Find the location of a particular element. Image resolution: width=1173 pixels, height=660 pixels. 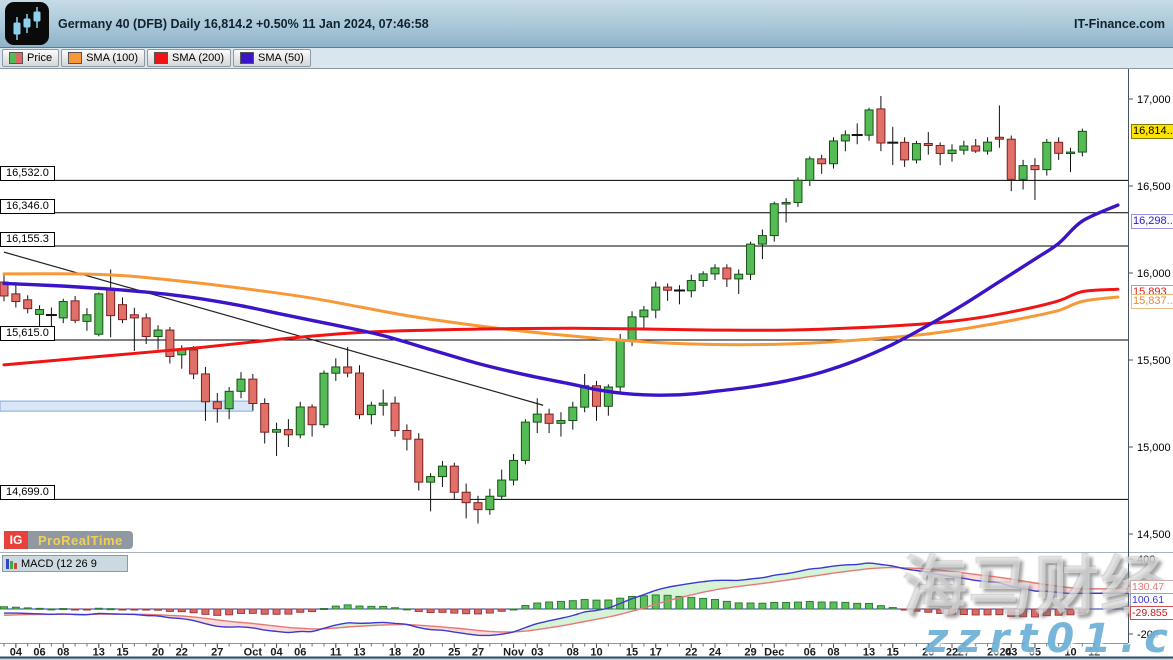

candlestick-logo-icon is located at coordinates (27, 23).